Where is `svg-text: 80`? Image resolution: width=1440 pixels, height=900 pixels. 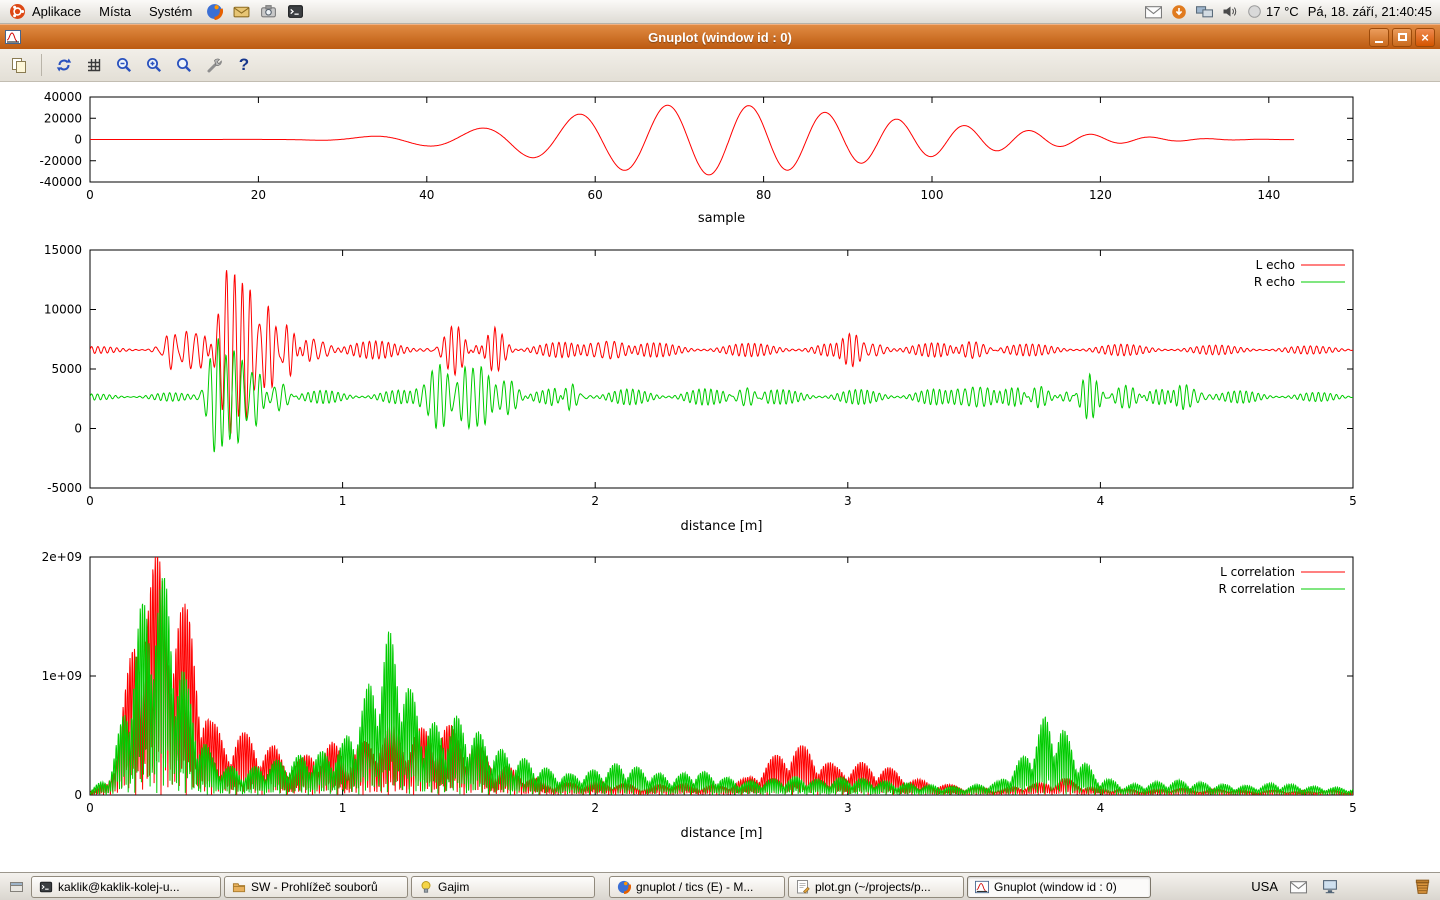
svg-text: 80 is located at coordinates (763, 195).